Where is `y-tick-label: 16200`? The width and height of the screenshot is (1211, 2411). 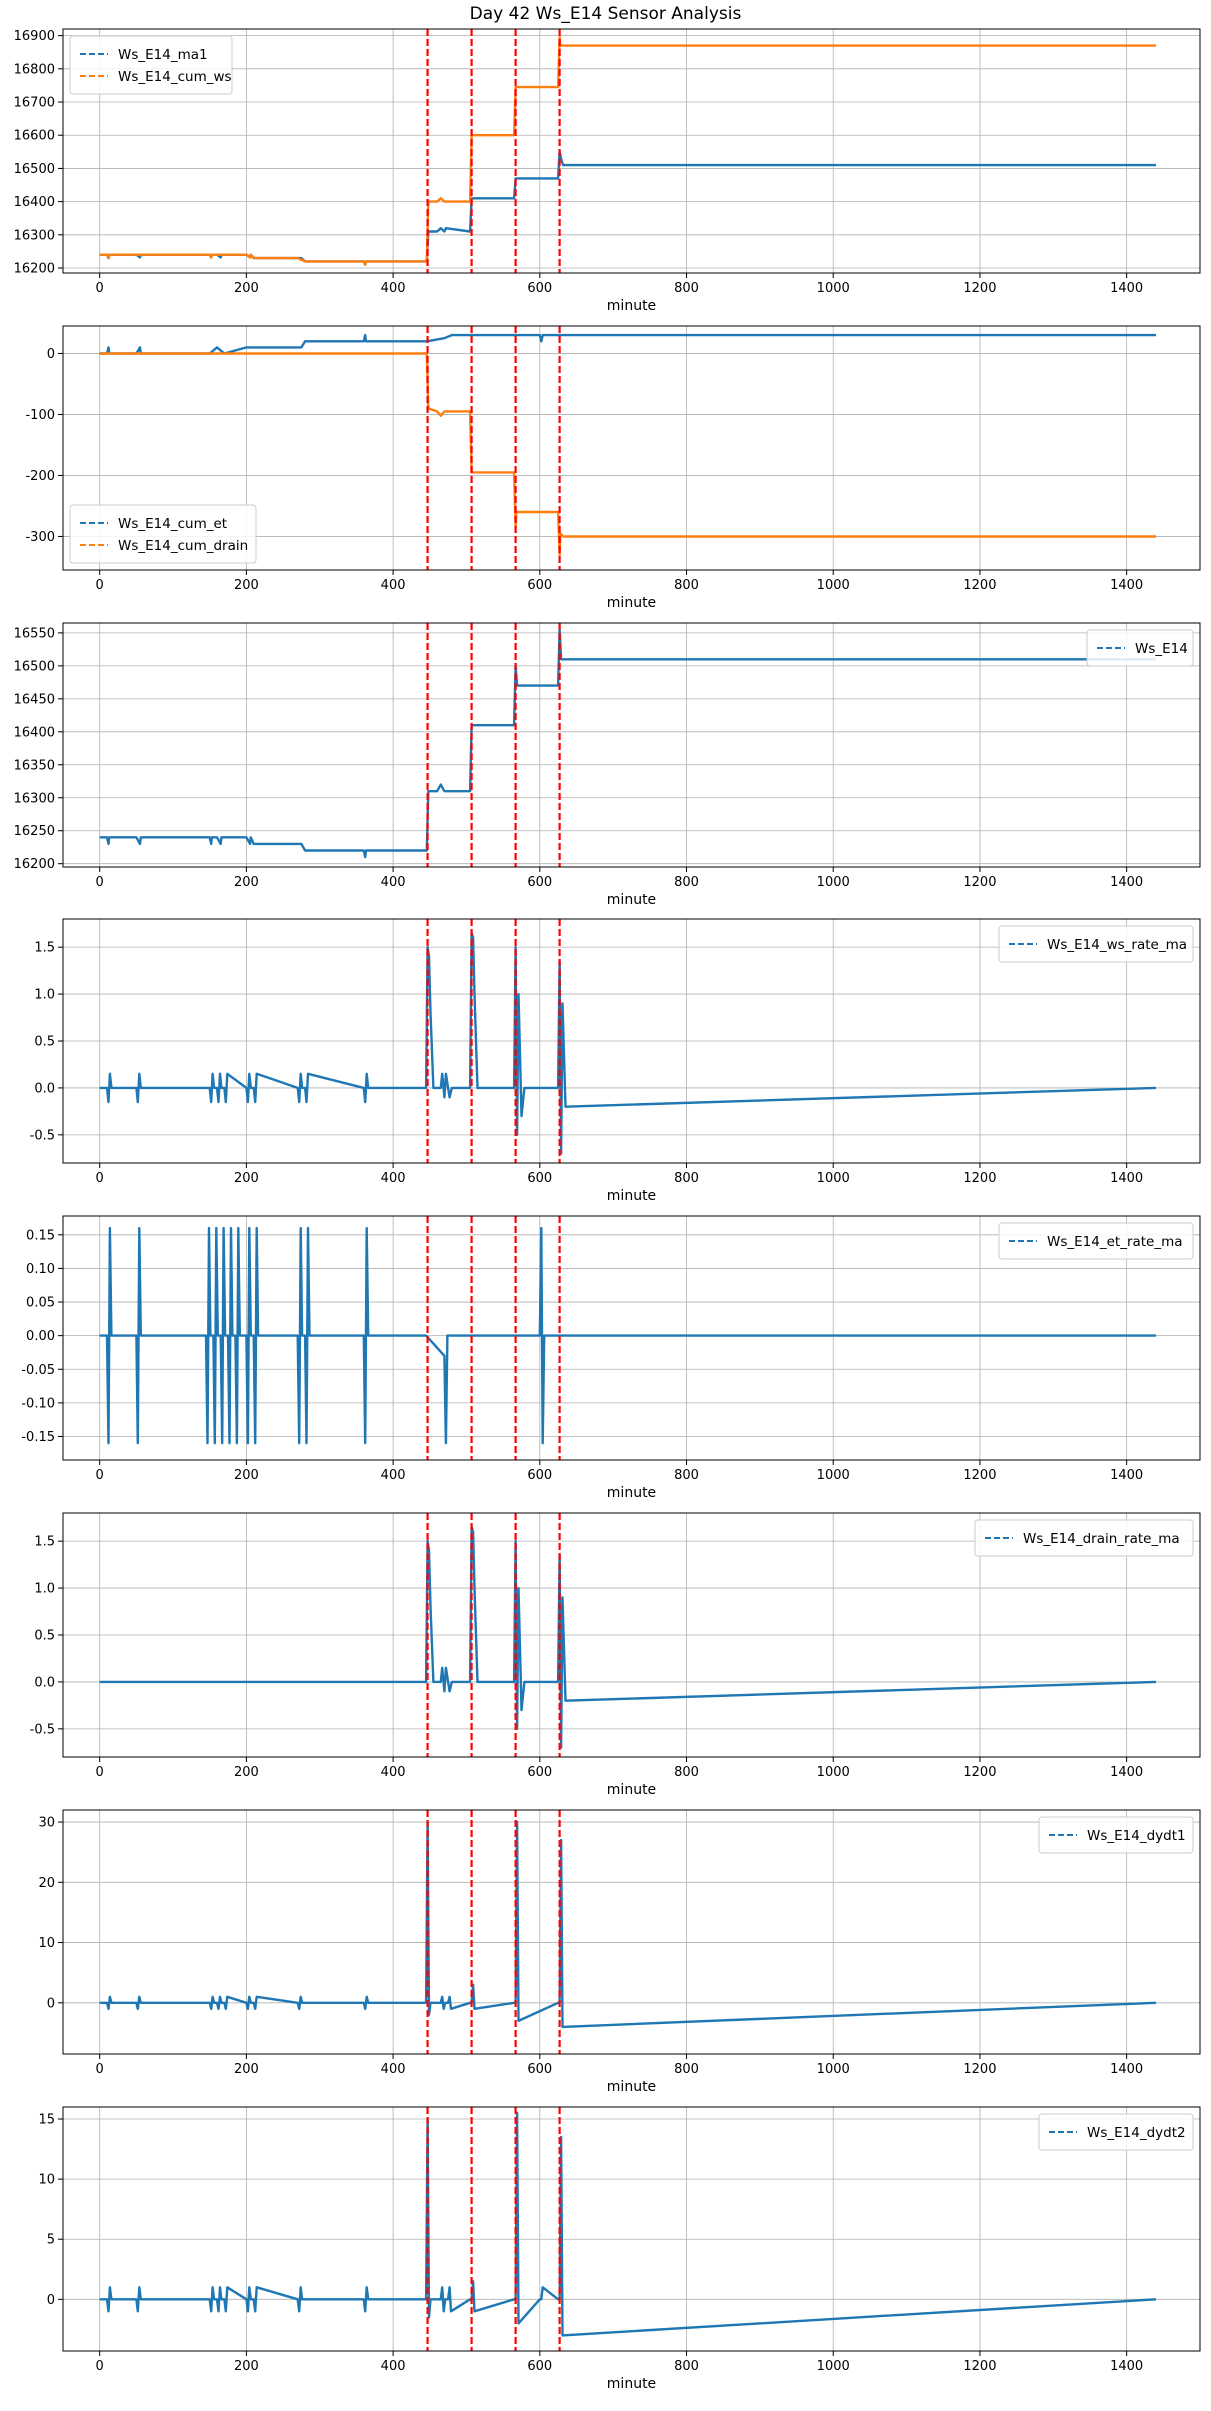 y-tick-label: 16200 is located at coordinates (34, 864).